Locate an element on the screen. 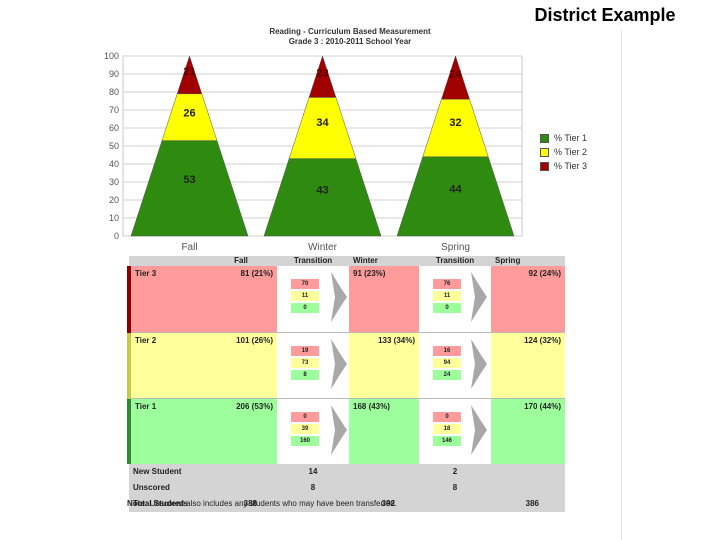 Image resolution: width=720 pixels, height=540 pixels. transition-2-tier2: 16 94 24 is located at coordinates (455, 364).